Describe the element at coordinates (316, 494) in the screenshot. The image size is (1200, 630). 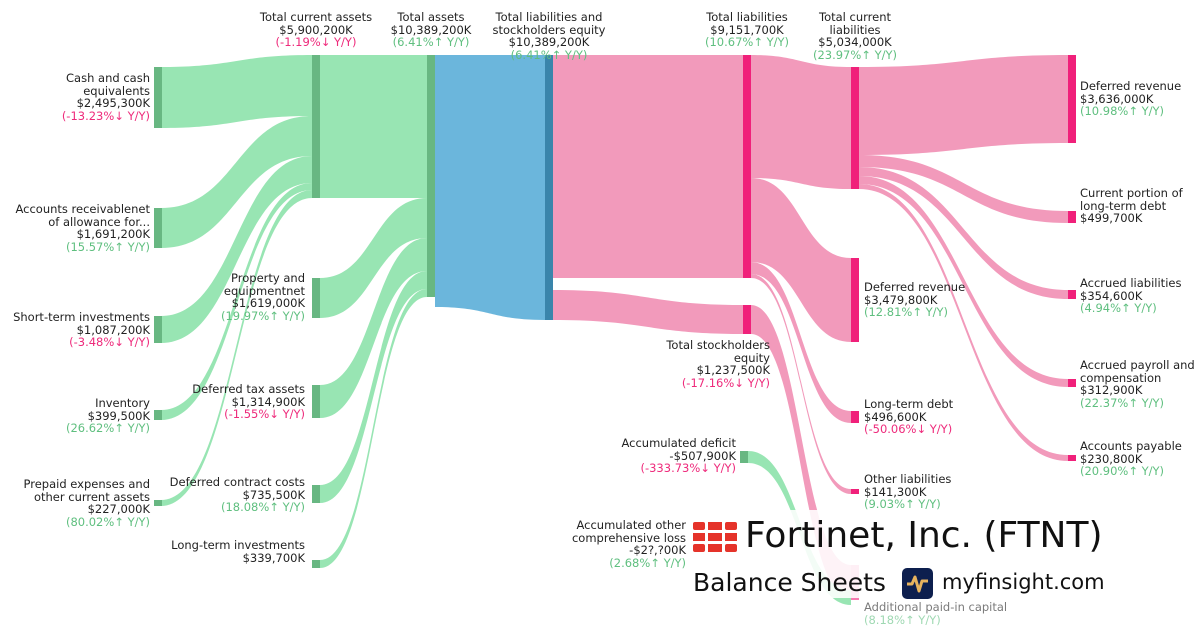
I see `node-dcc` at that location.